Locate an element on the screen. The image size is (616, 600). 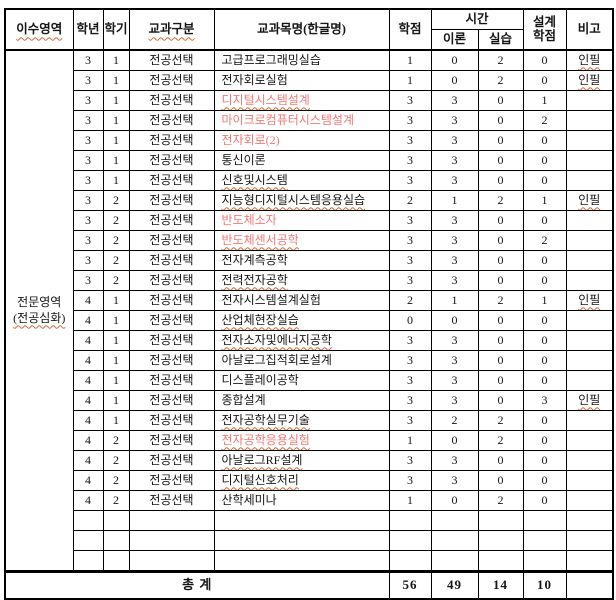
header-area: 이수영역 is located at coordinates (39, 29).